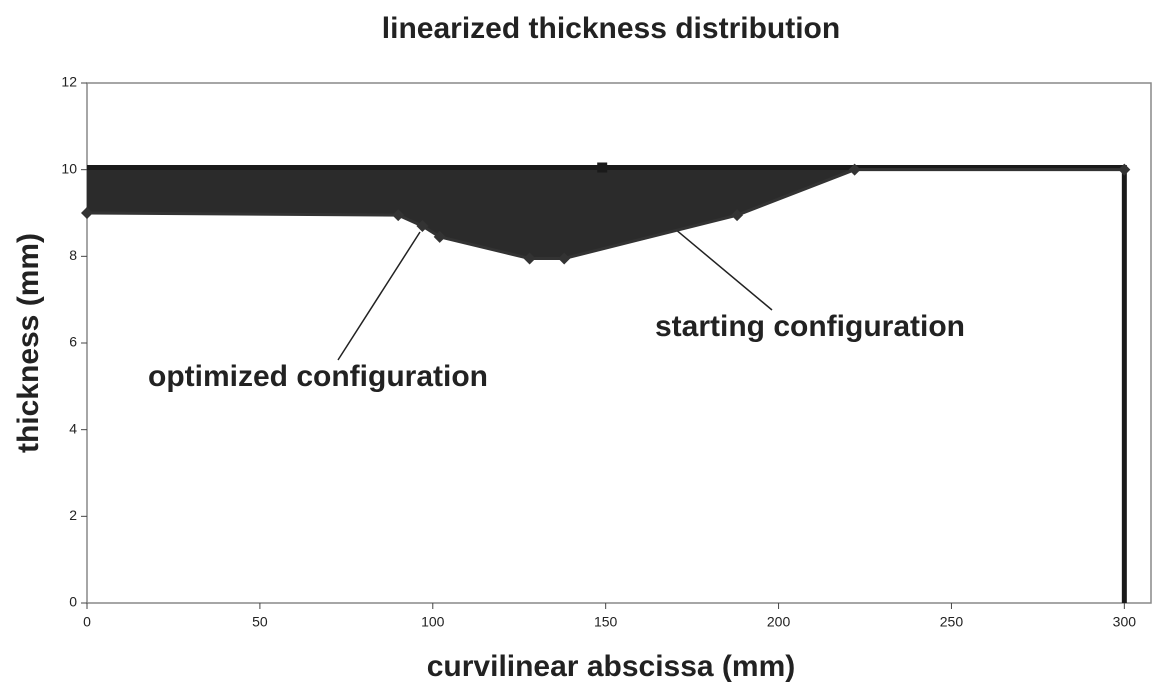 The image size is (1152, 688). I want to click on y-tick-label: 6, so click(73, 342).